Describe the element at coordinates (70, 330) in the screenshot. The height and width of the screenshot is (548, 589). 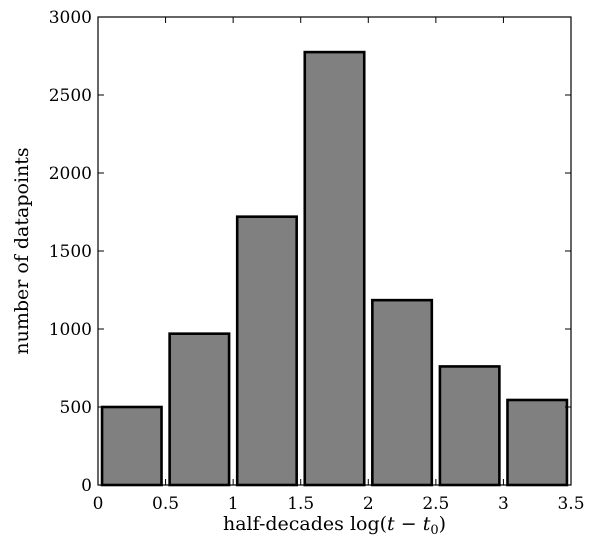
I see `y-tick-label-2: 1000` at that location.